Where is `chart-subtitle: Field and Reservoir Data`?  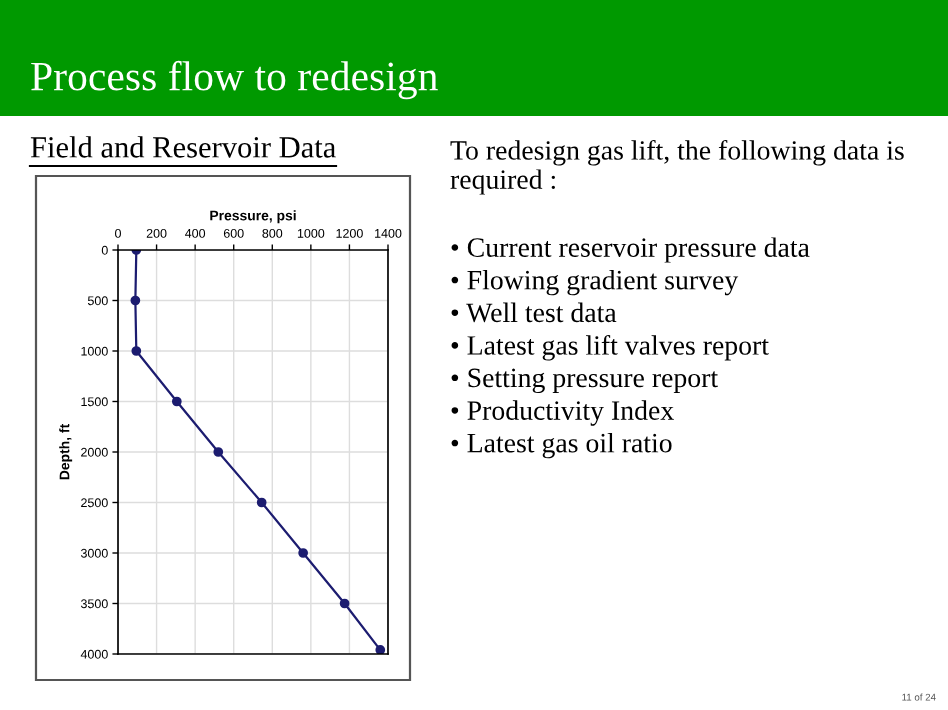 chart-subtitle: Field and Reservoir Data is located at coordinates (183, 147).